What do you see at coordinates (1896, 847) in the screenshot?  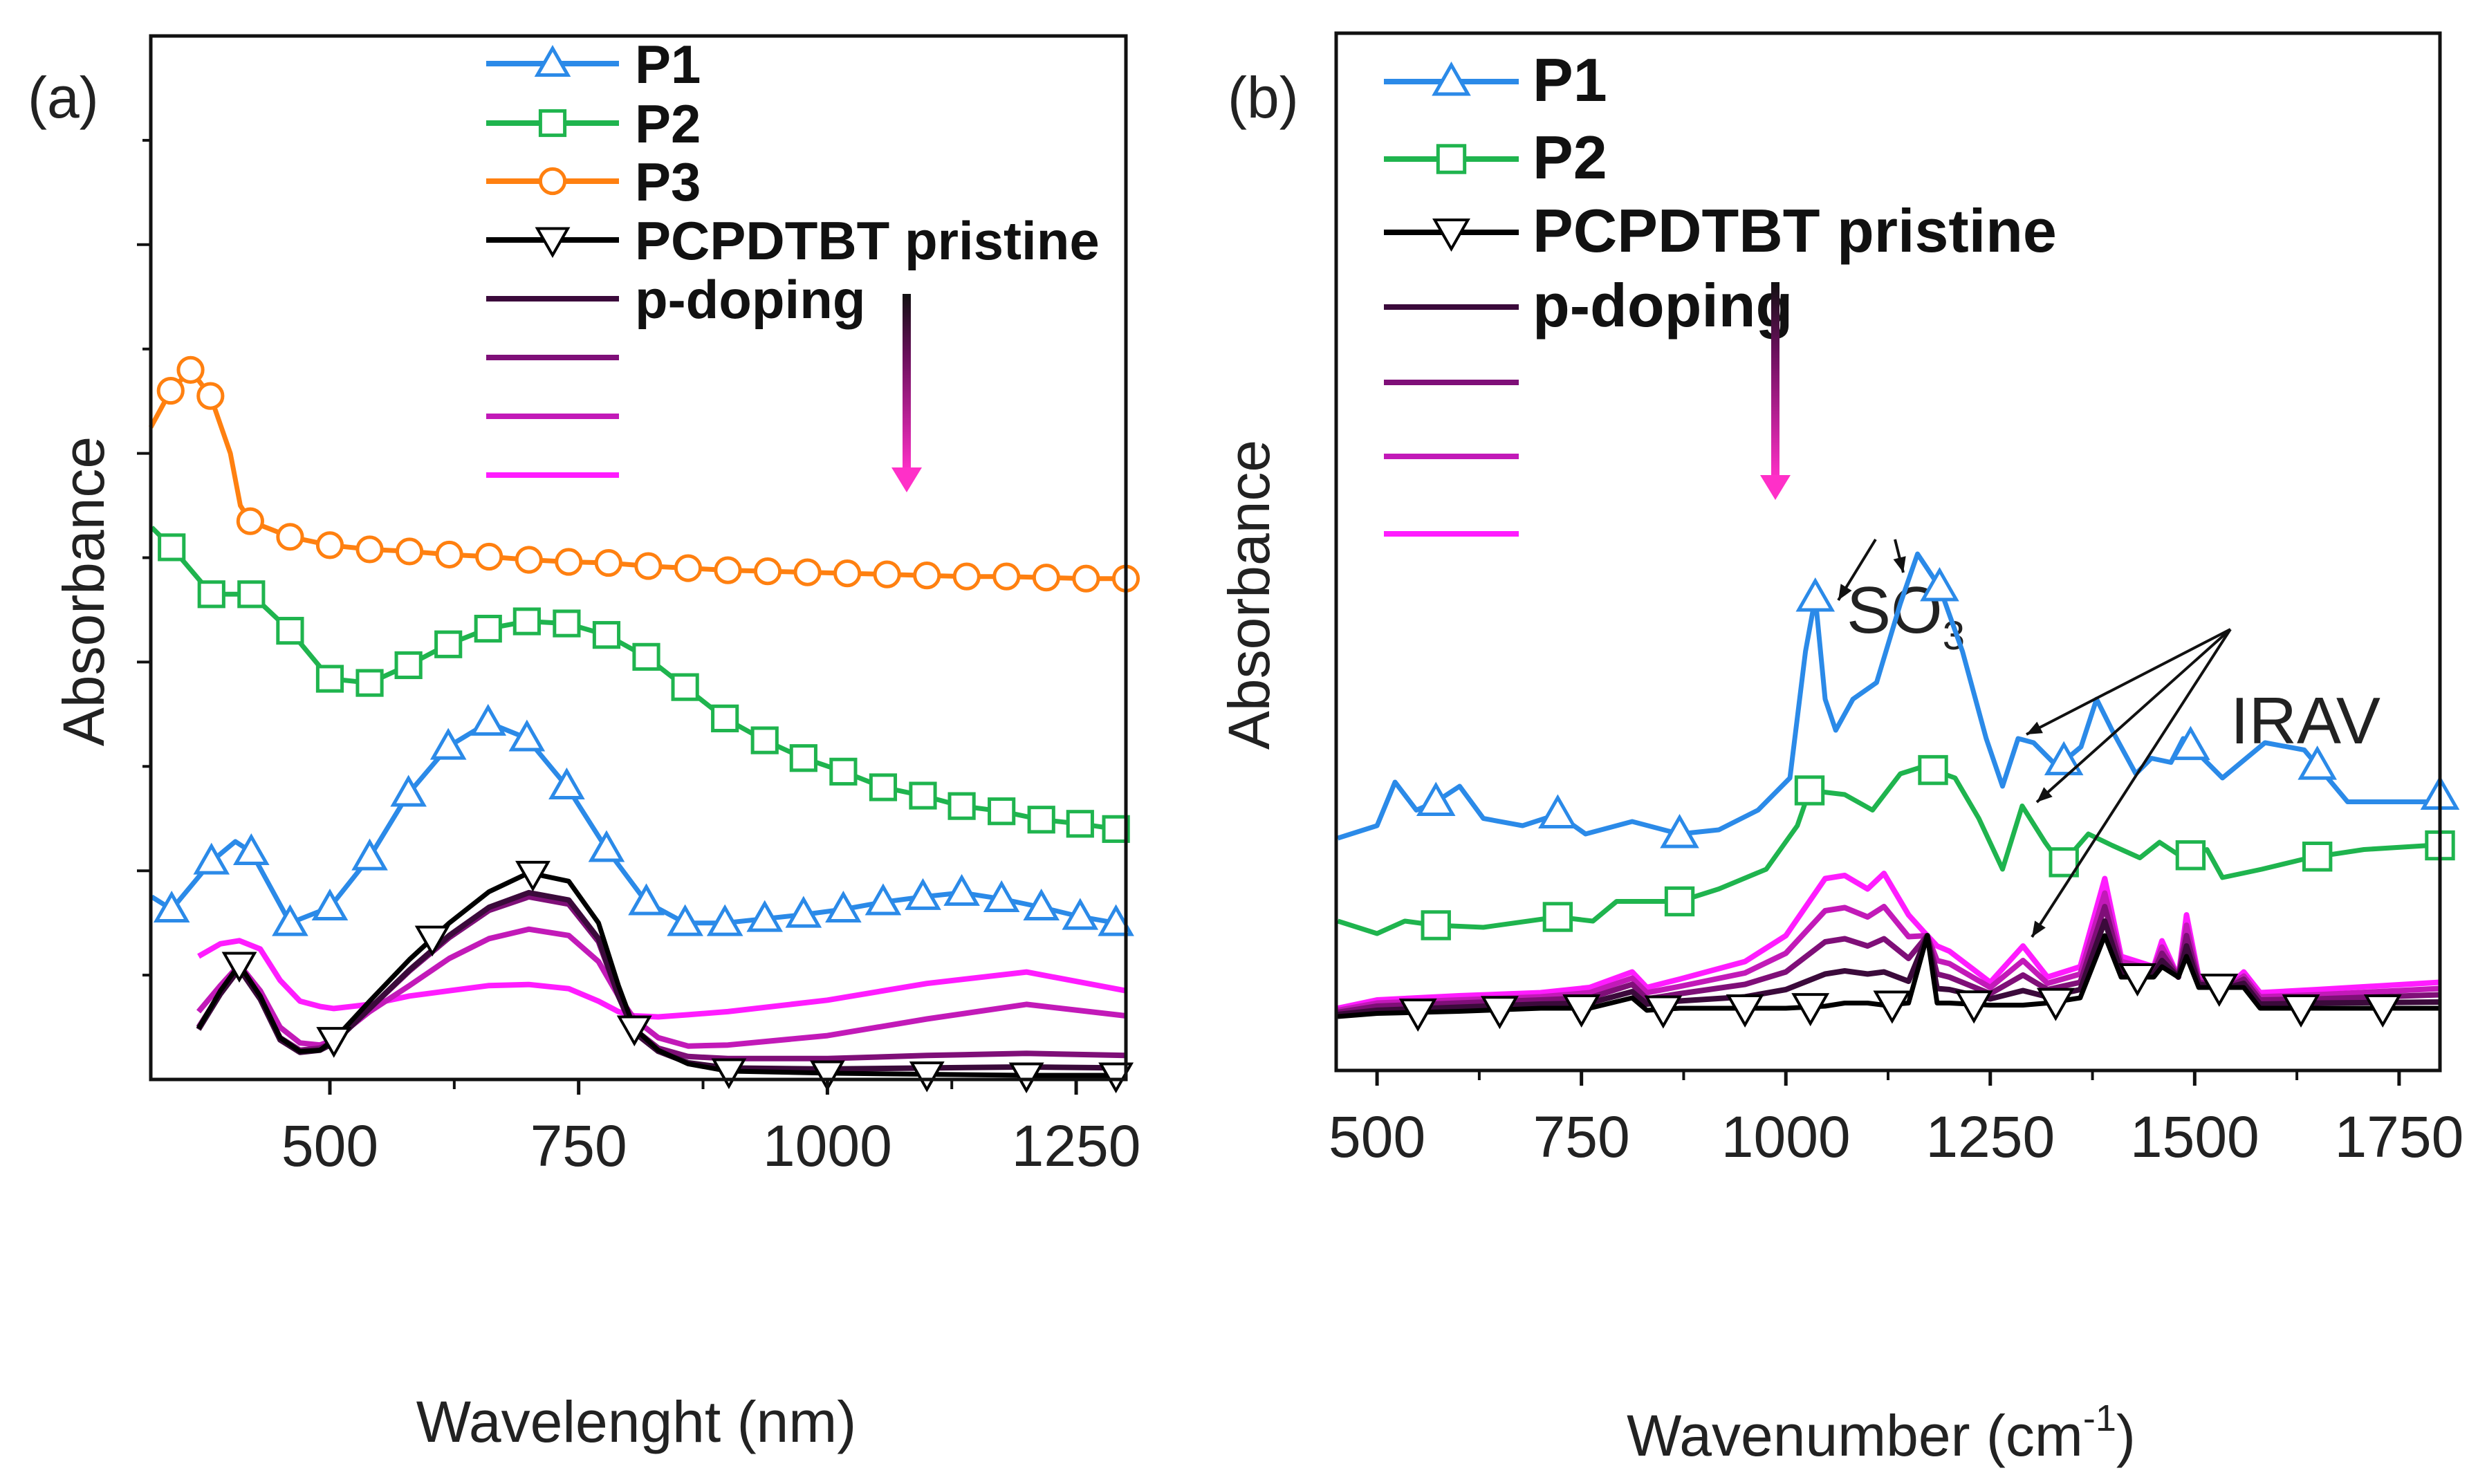 I see `series-p2` at bounding box center [1896, 847].